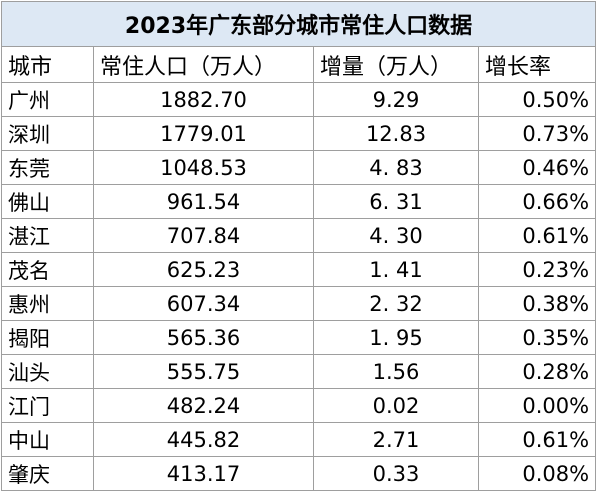  What do you see at coordinates (203, 269) in the screenshot?
I see `cell: 625.23` at bounding box center [203, 269].